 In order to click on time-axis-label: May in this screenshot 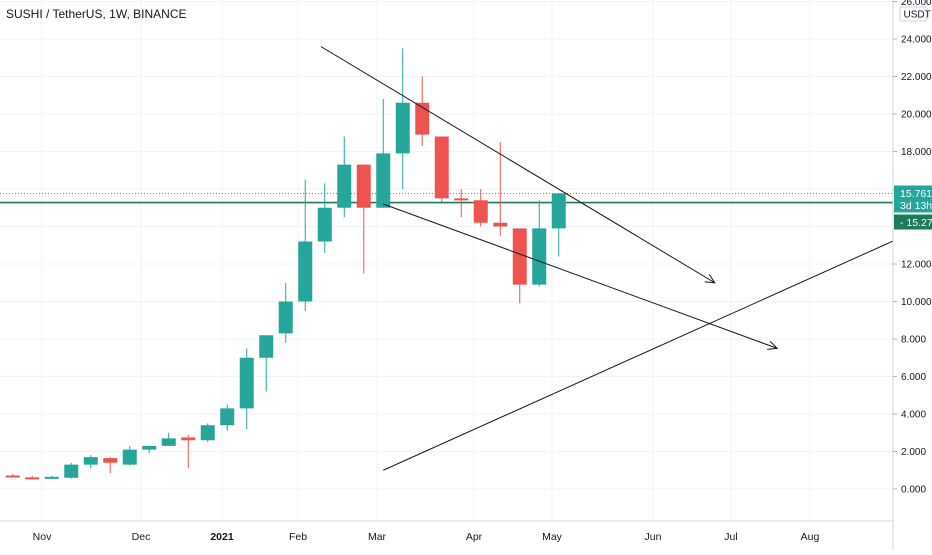, I will do `click(552, 537)`.